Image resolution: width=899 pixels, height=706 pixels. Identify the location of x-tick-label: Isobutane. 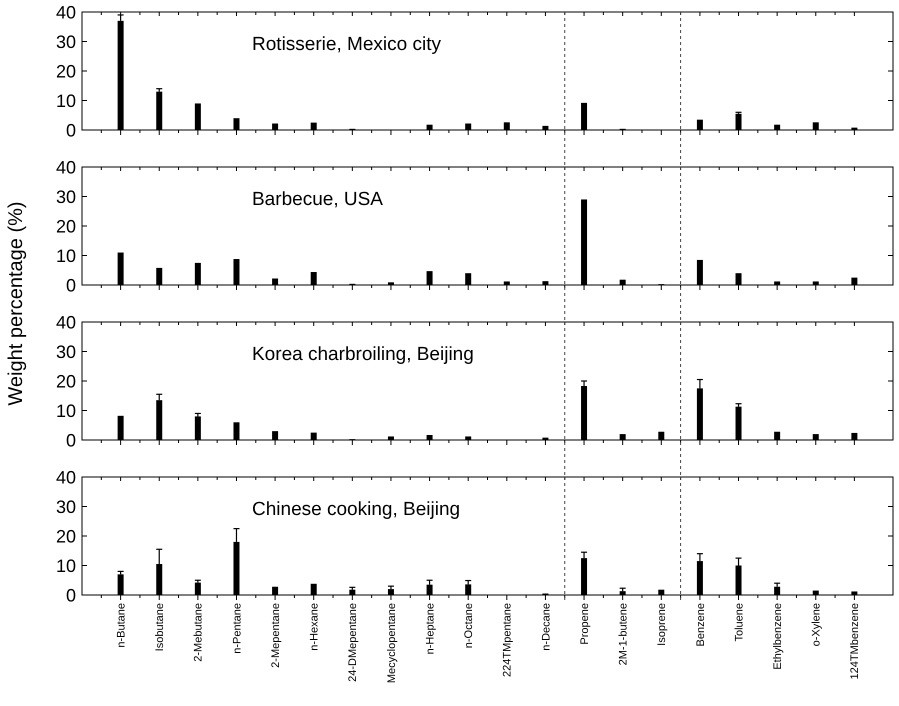
(160, 627).